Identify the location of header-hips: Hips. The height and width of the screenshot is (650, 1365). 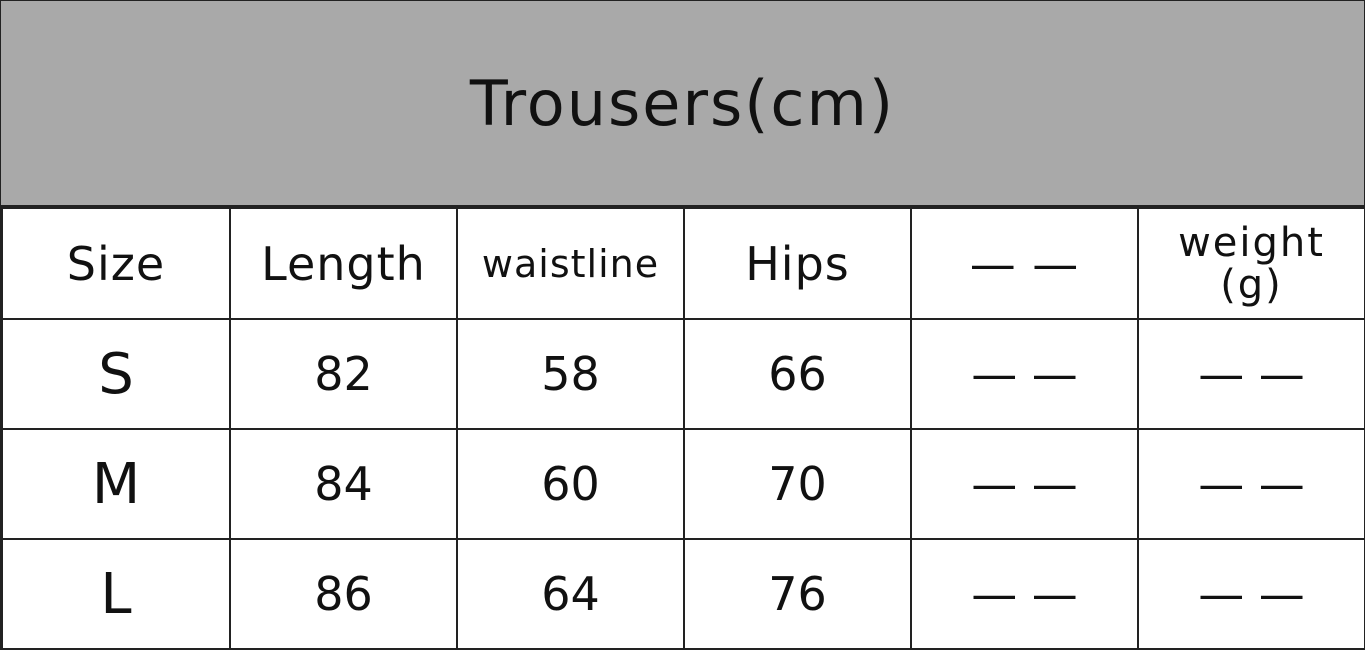
(797, 263).